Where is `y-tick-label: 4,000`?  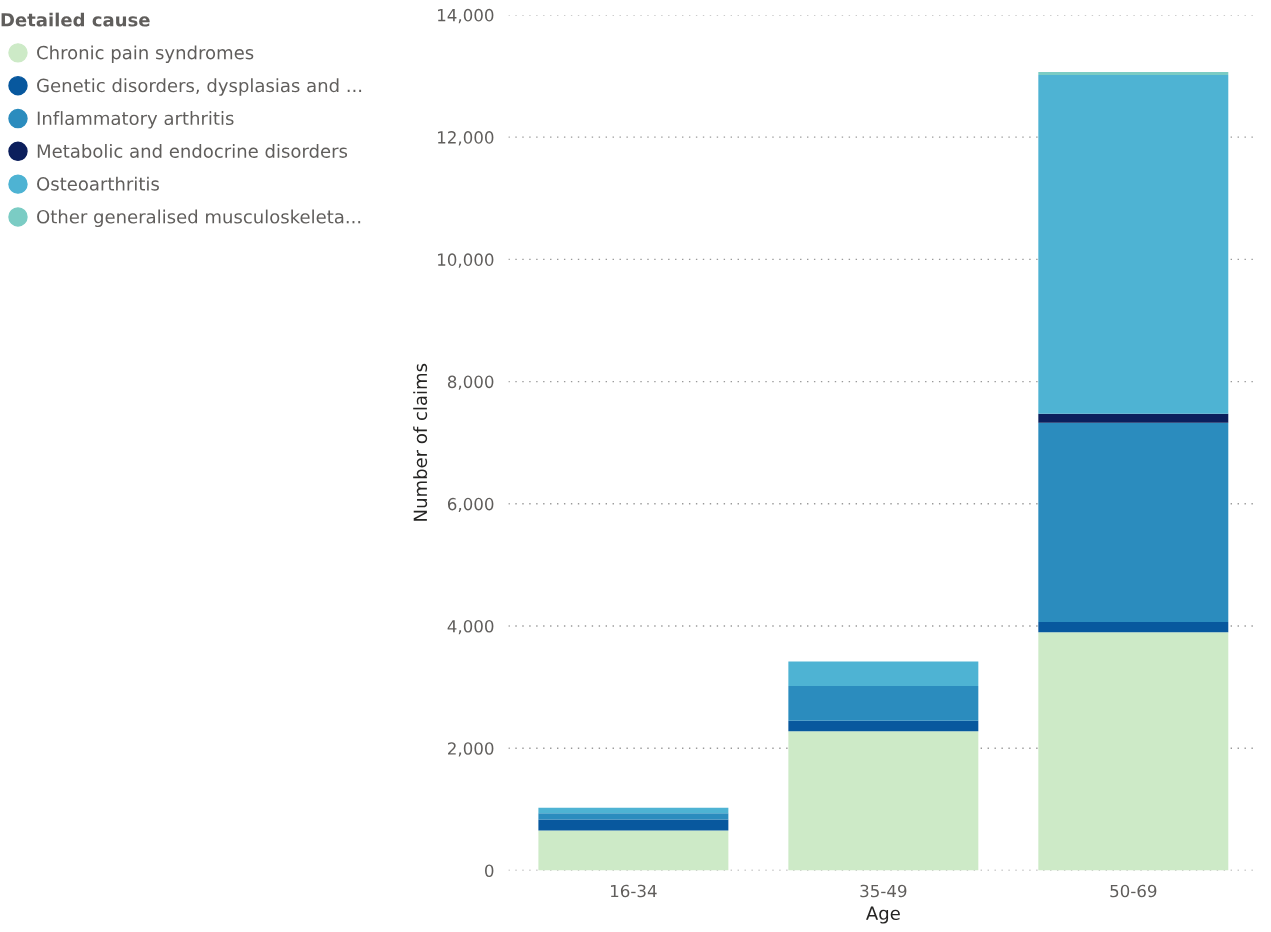 y-tick-label: 4,000 is located at coordinates (470, 627).